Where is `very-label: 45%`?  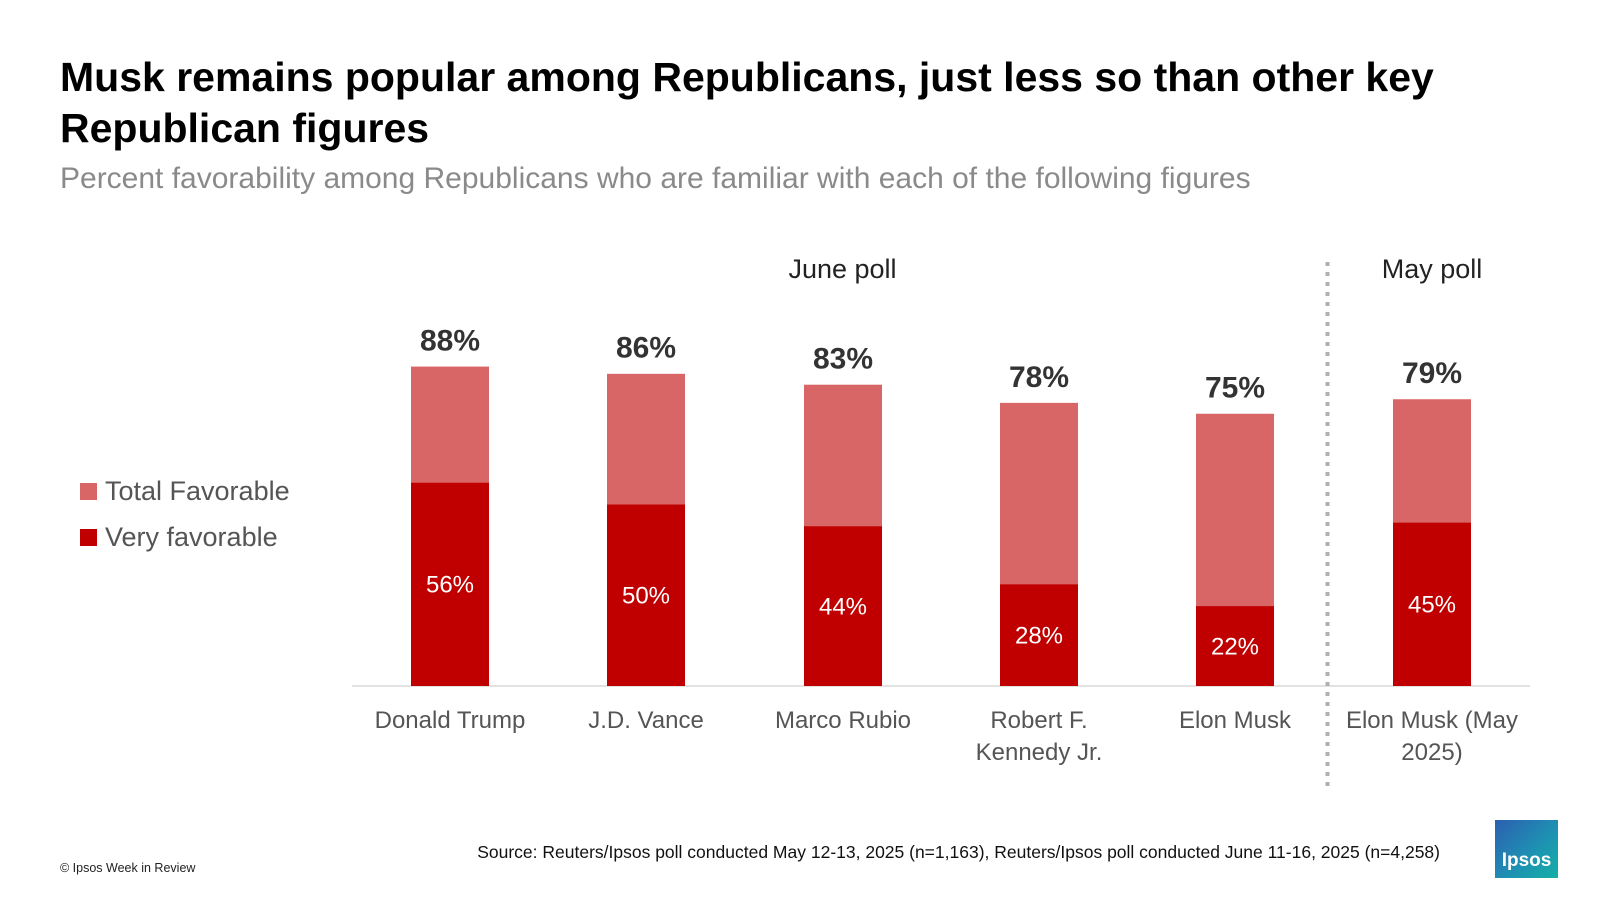
very-label: 45% is located at coordinates (1432, 605).